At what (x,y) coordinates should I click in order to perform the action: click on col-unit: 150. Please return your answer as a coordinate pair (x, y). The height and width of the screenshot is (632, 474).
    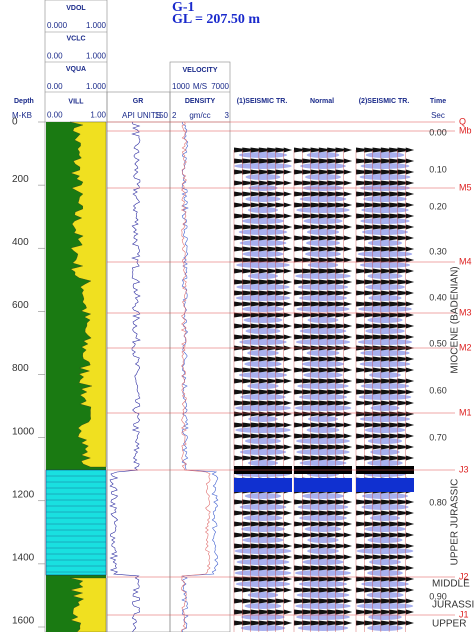
    Looking at the image, I should click on (162, 115).